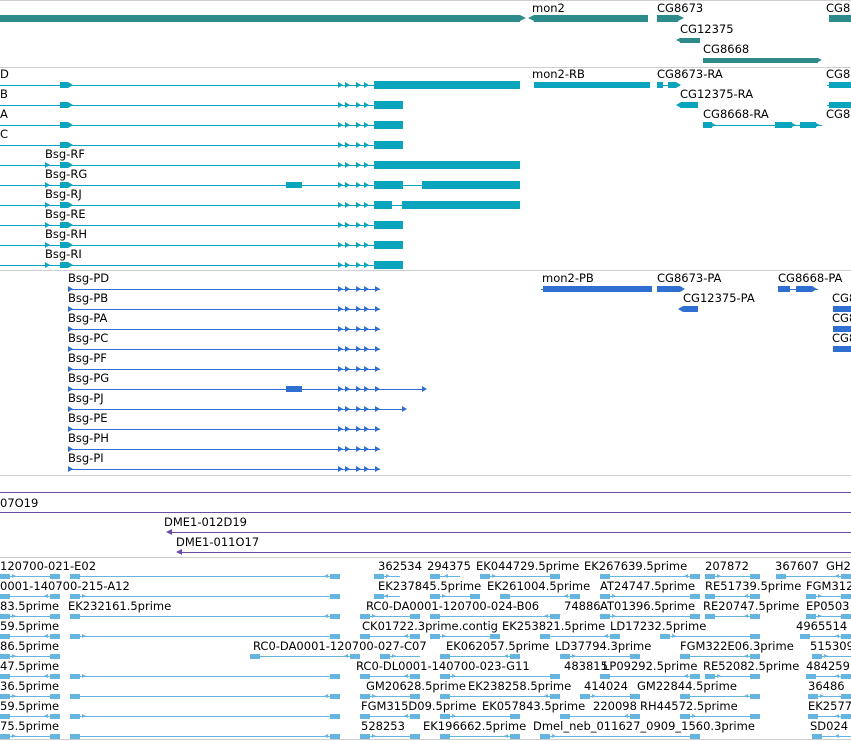 The width and height of the screenshot is (851, 742). I want to click on gene-cg8, so click(840, 18).